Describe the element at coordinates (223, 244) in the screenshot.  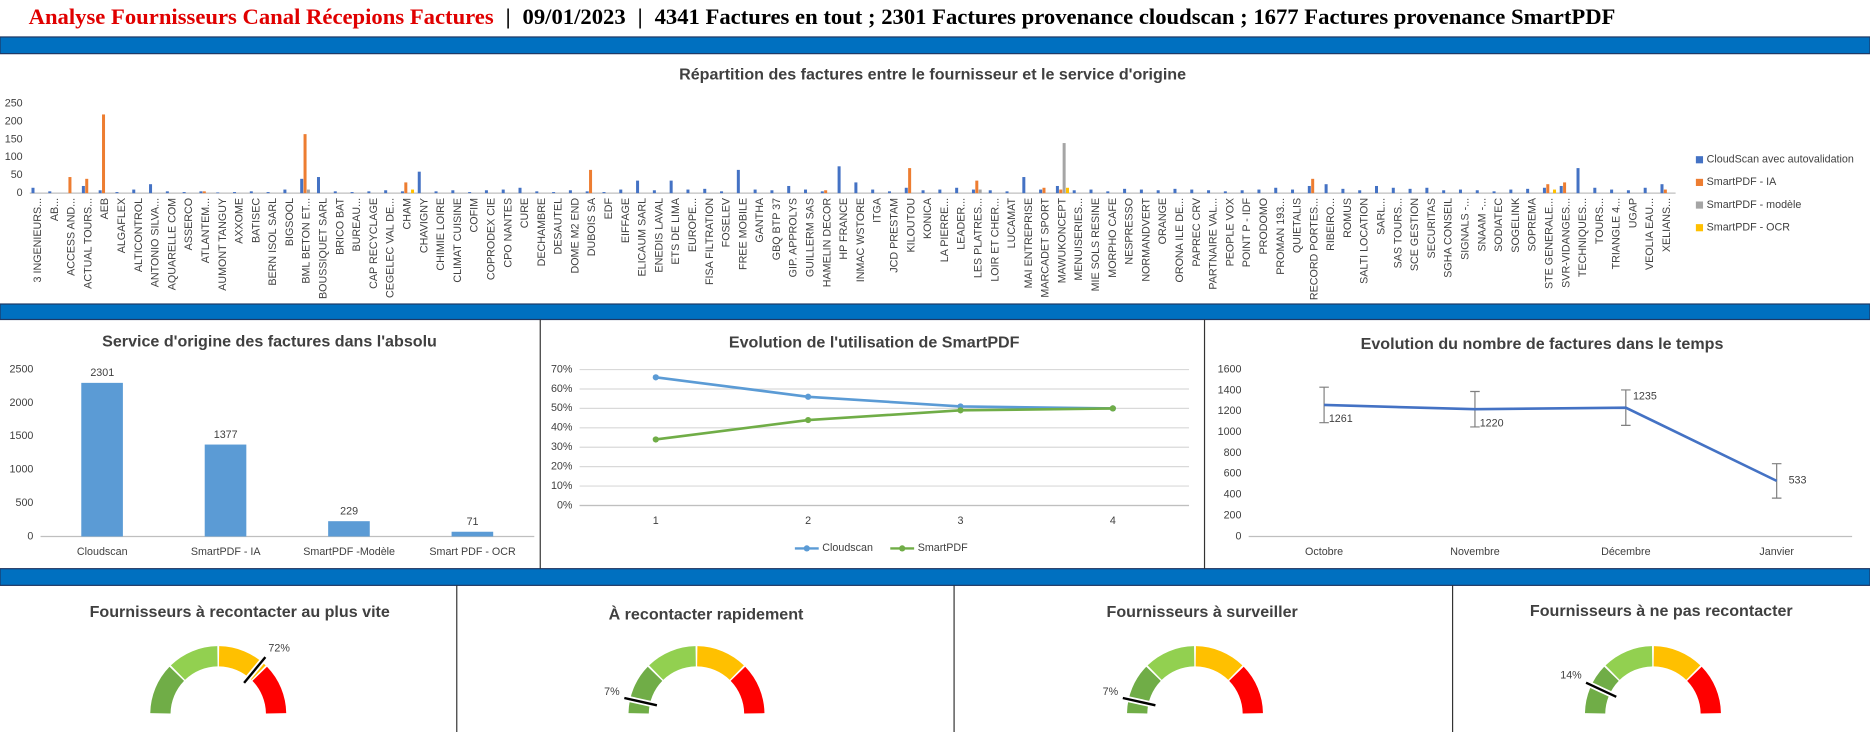
I see `x-tick-label: AUMONT TANGUY` at that location.